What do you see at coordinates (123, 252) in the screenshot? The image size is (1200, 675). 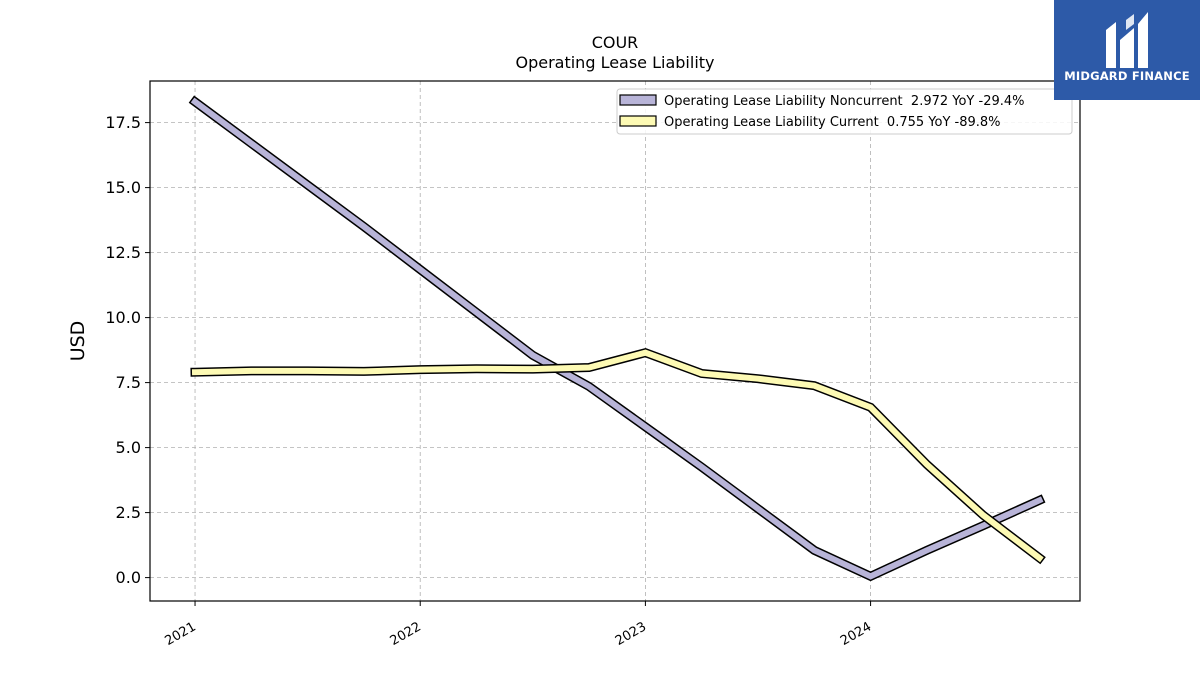 I see `y-tick-label: 12.5` at bounding box center [123, 252].